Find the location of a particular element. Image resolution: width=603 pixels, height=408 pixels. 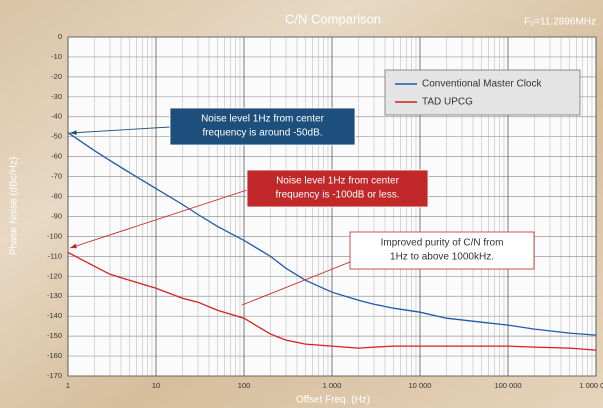

x-tick-label: 10 is located at coordinates (156, 385).